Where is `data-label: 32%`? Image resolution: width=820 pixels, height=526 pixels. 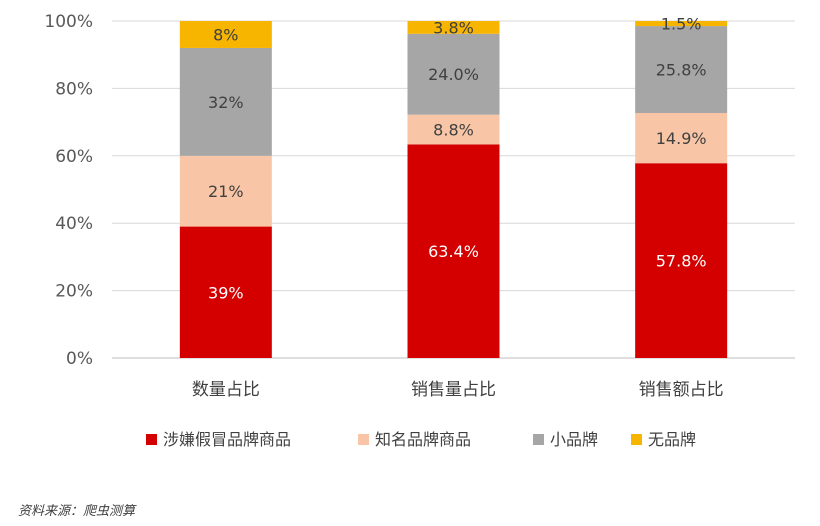
data-label: 32% is located at coordinates (226, 102).